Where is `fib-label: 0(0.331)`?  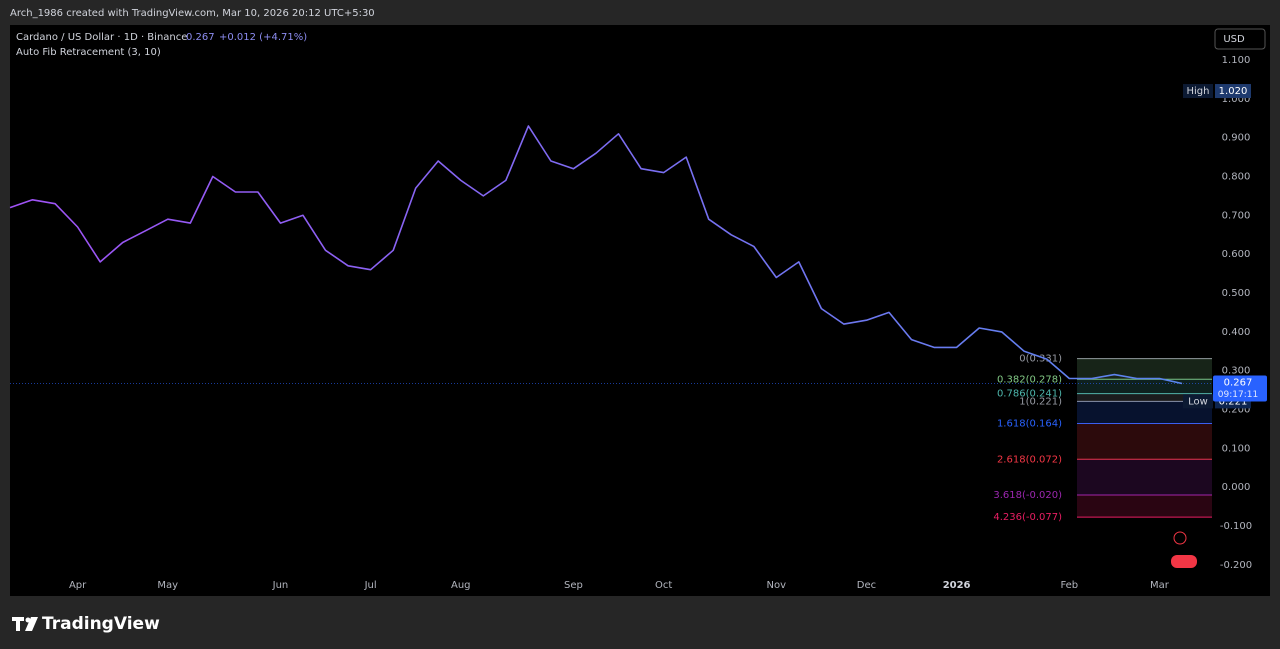 fib-label: 0(0.331) is located at coordinates (1040, 359).